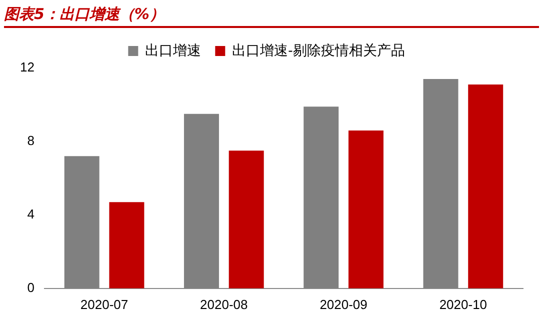 The height and width of the screenshot is (326, 543). Describe the element at coordinates (104, 304) in the screenshot. I see `x-tick-label: 2020-07` at that location.